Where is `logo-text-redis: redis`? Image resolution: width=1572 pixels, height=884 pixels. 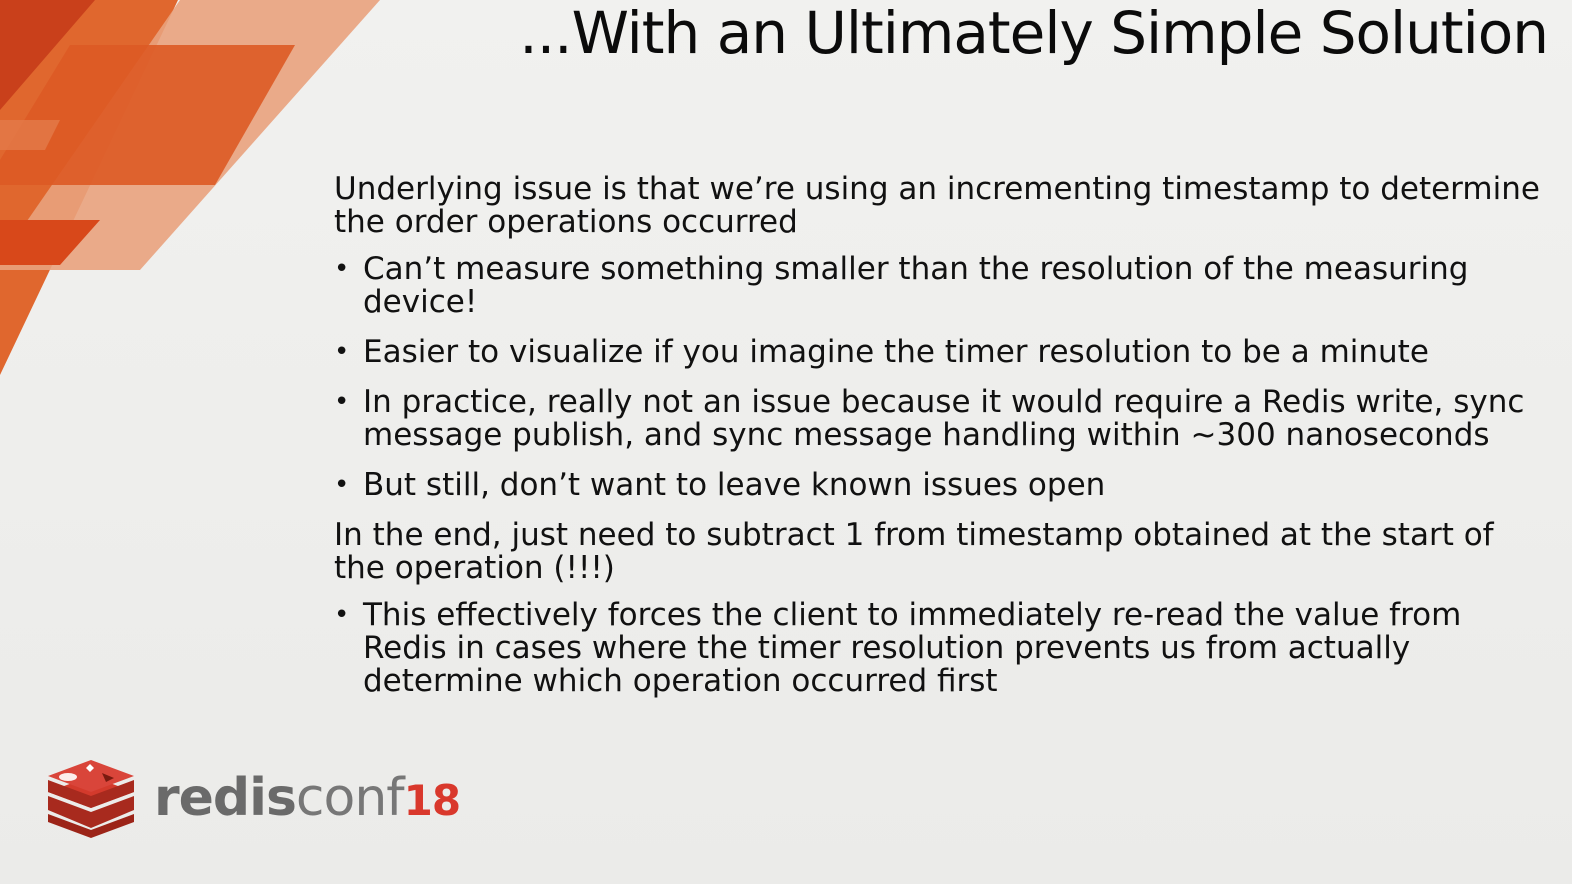 logo-text-redis: redis is located at coordinates (225, 797).